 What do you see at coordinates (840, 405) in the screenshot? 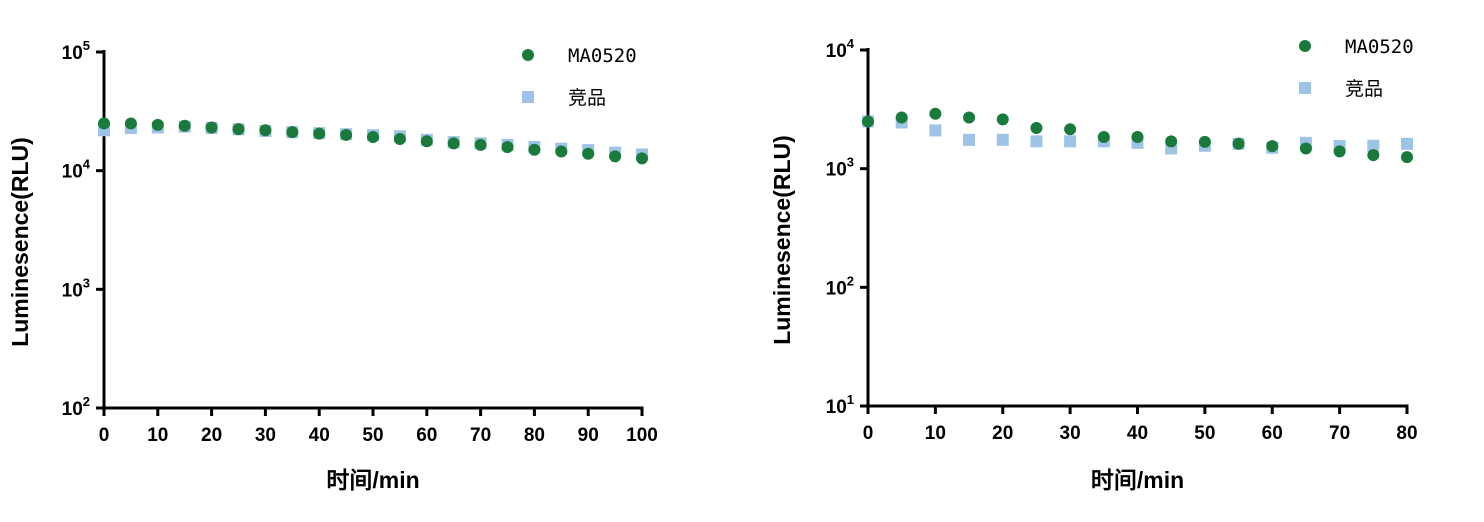
I see `y-tick-label: 10¹` at bounding box center [840, 405].